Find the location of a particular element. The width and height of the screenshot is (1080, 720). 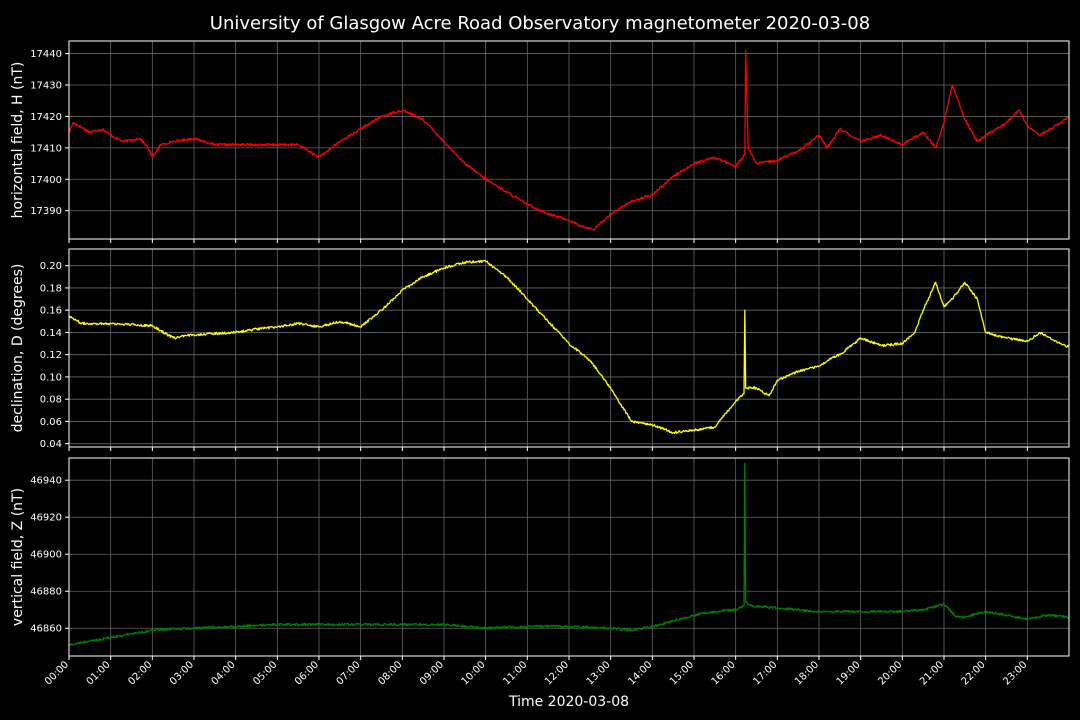

h-field-ytick-label: 17430 is located at coordinates (46, 86).